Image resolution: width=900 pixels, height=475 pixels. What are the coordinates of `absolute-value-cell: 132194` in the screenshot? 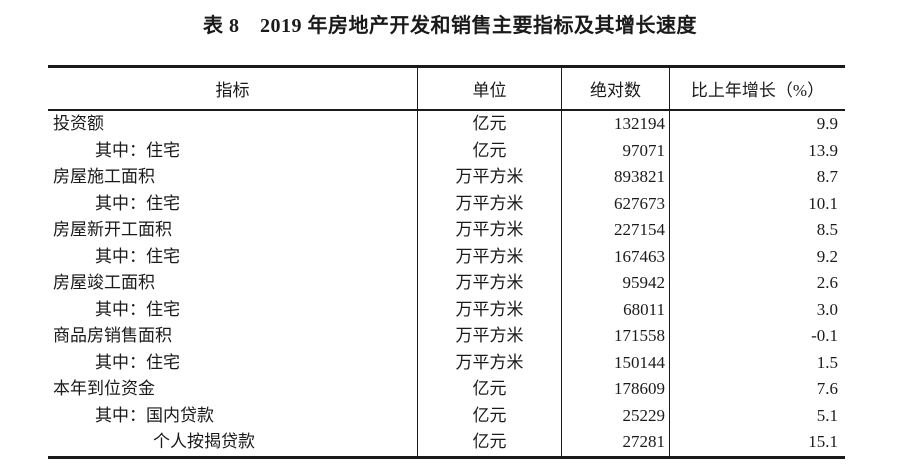 It's located at (616, 124).